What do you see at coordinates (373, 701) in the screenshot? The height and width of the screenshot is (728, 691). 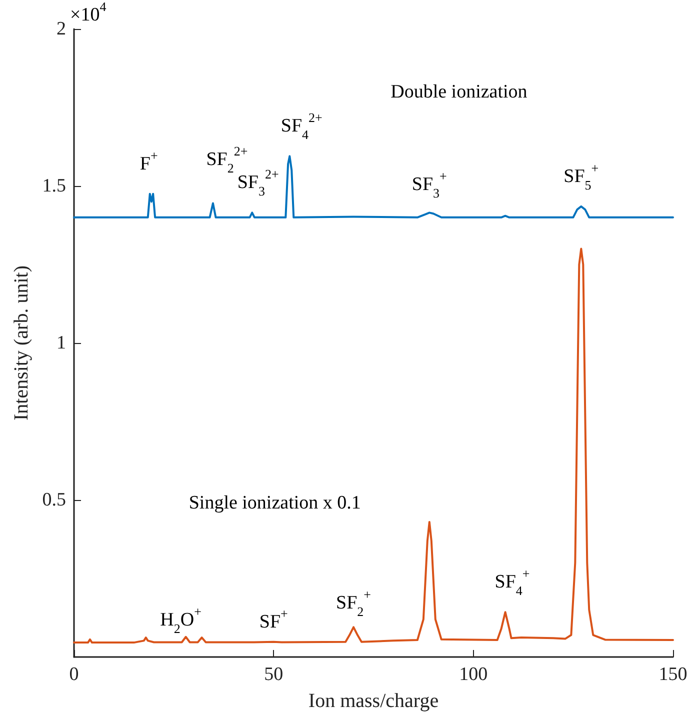 I see `x-axis-title: Ion mass/charge` at bounding box center [373, 701].